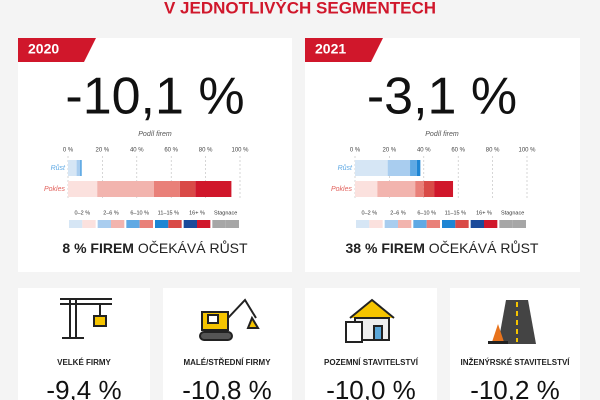  What do you see at coordinates (229, 319) in the screenshot?
I see `excavator-icon` at bounding box center [229, 319].